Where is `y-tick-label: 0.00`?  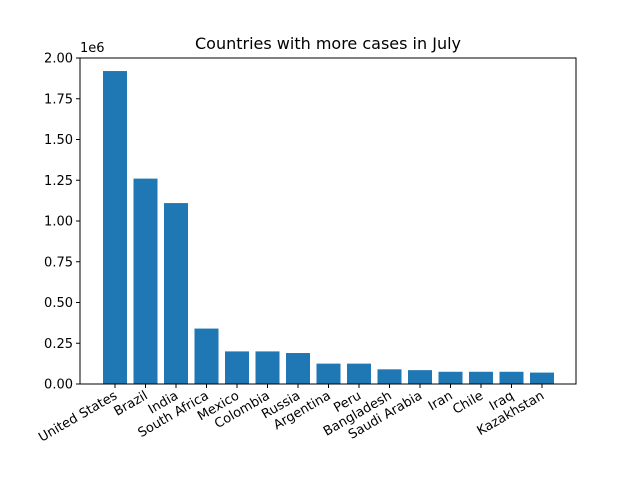 y-tick-label: 0.00 is located at coordinates (58, 385).